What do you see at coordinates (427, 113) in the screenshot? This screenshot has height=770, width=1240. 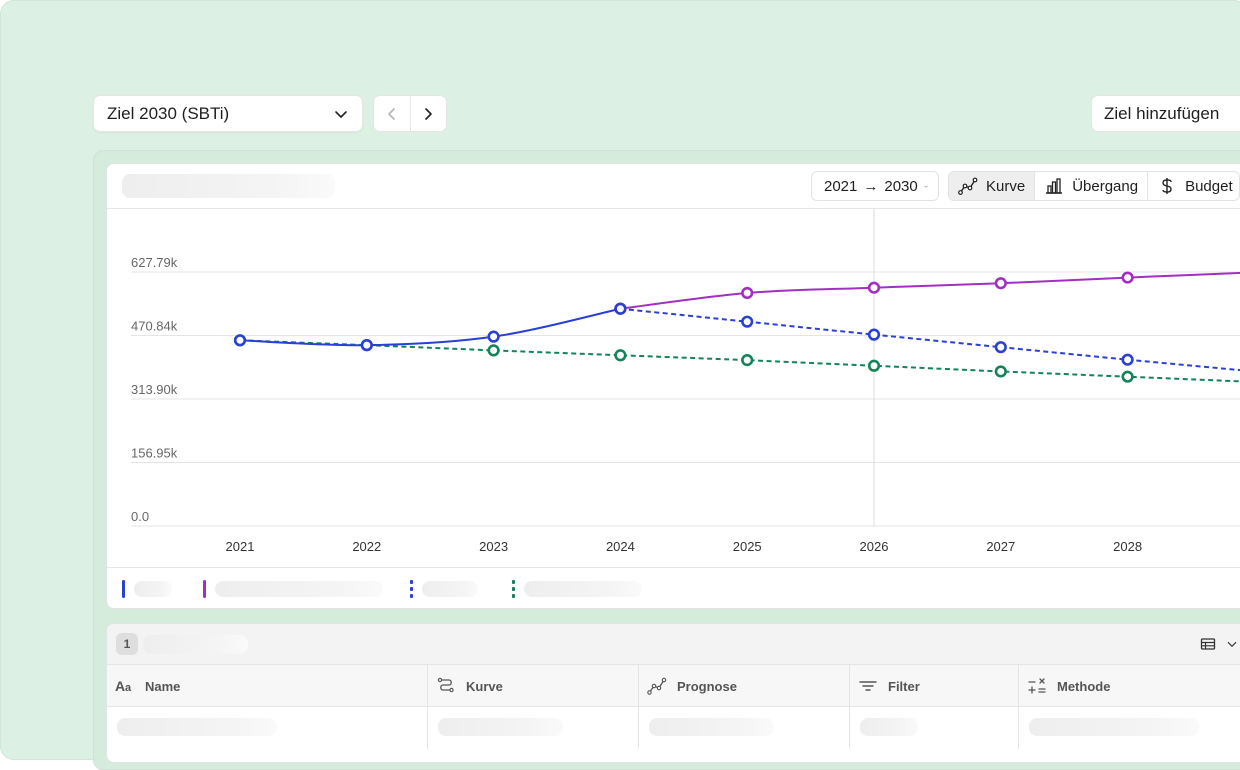 I see `next-goal-button` at bounding box center [427, 113].